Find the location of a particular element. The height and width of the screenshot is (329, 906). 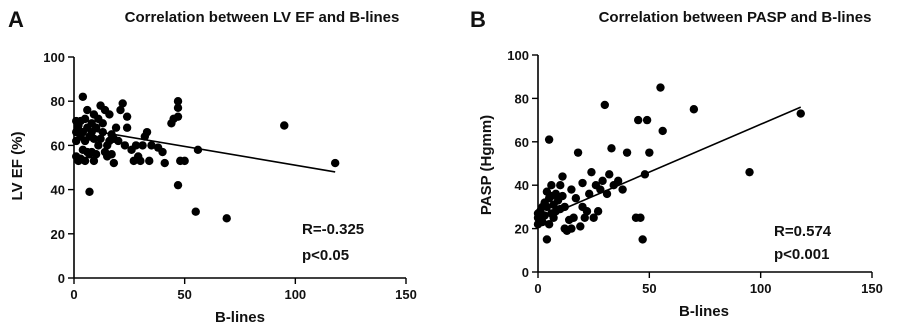

p-value: p<0.05 is located at coordinates (325, 255).